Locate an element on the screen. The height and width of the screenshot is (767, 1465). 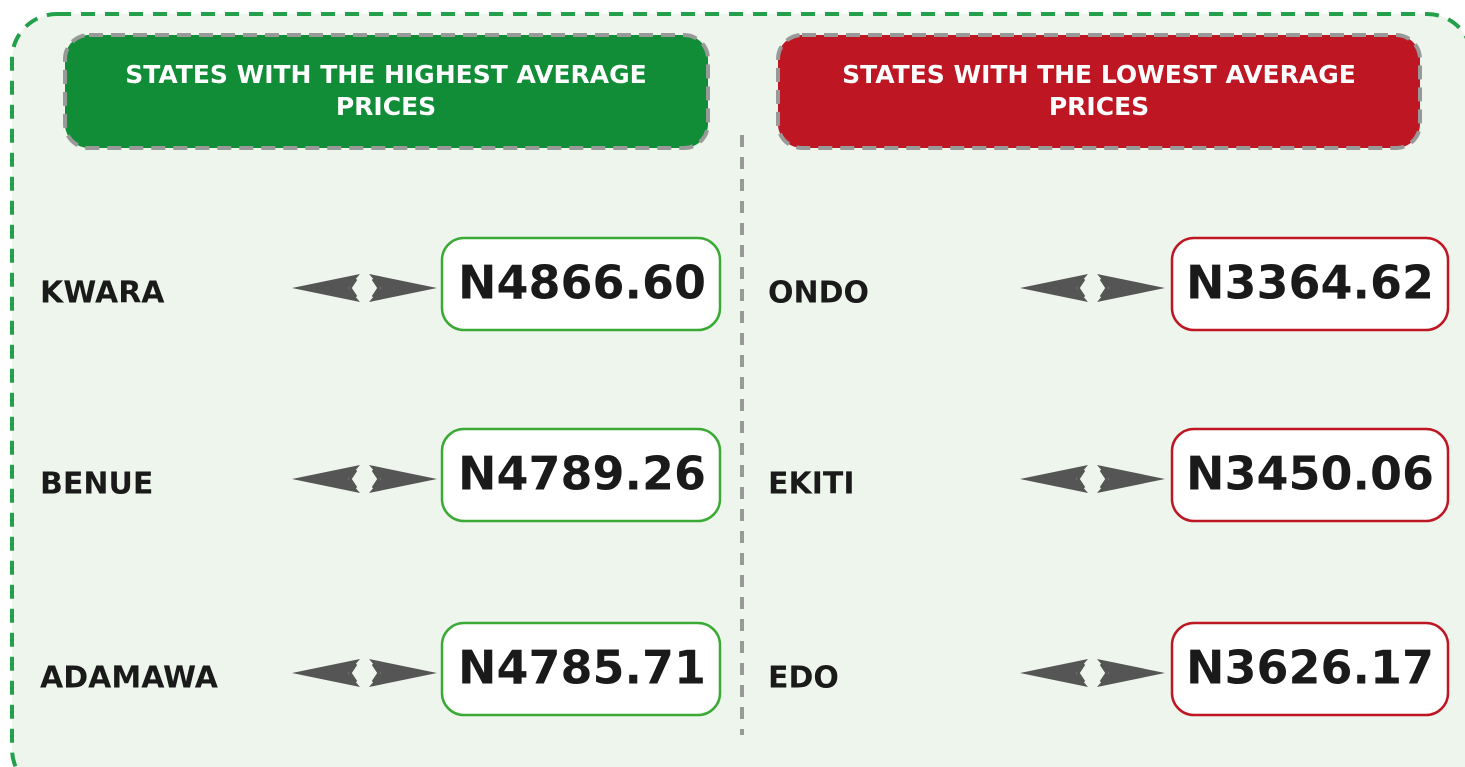
price-value: N4785.71 is located at coordinates (582, 668).